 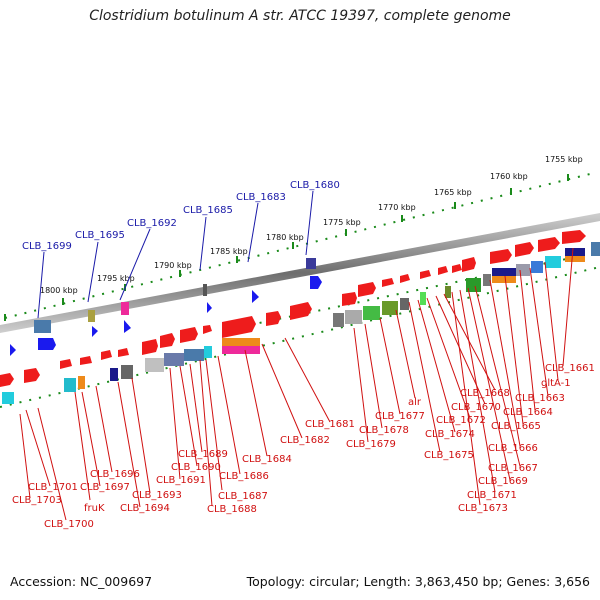 I want to click on gene-label: CLB_1680, so click(x=315, y=185).